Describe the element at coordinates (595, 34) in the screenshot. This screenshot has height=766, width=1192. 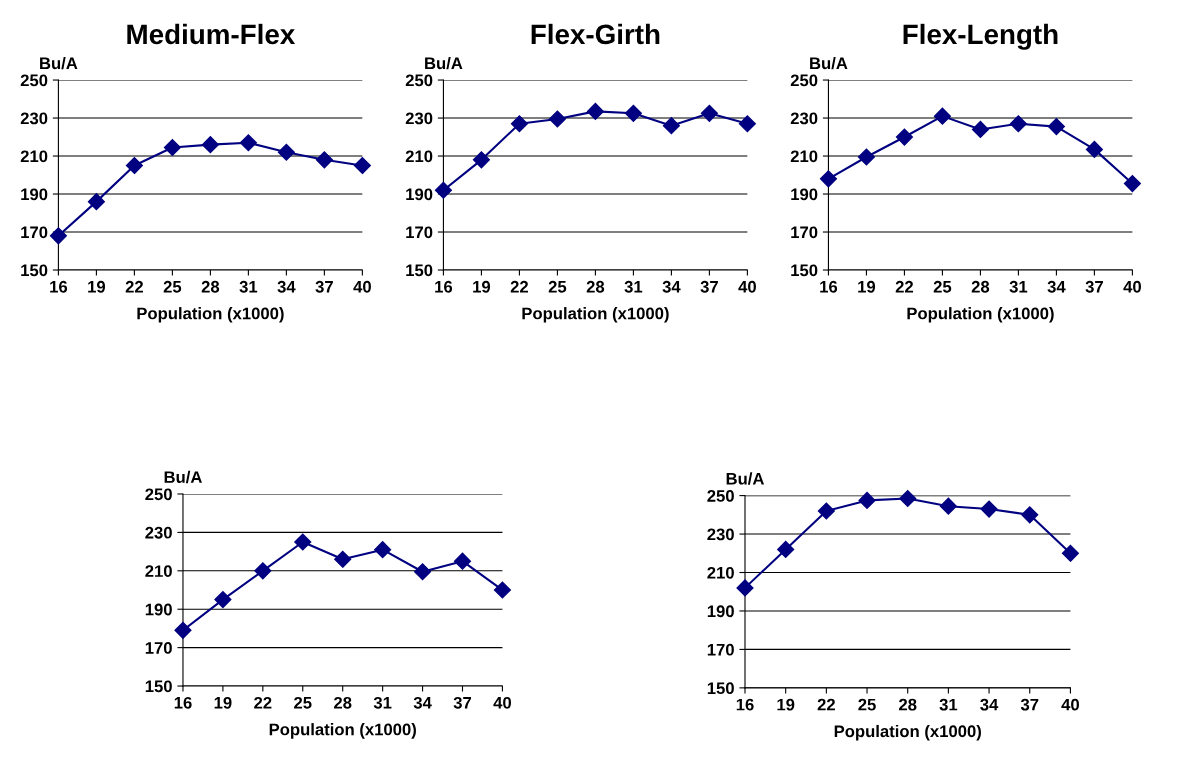
I see `chart-title: Flex-Girth` at that location.